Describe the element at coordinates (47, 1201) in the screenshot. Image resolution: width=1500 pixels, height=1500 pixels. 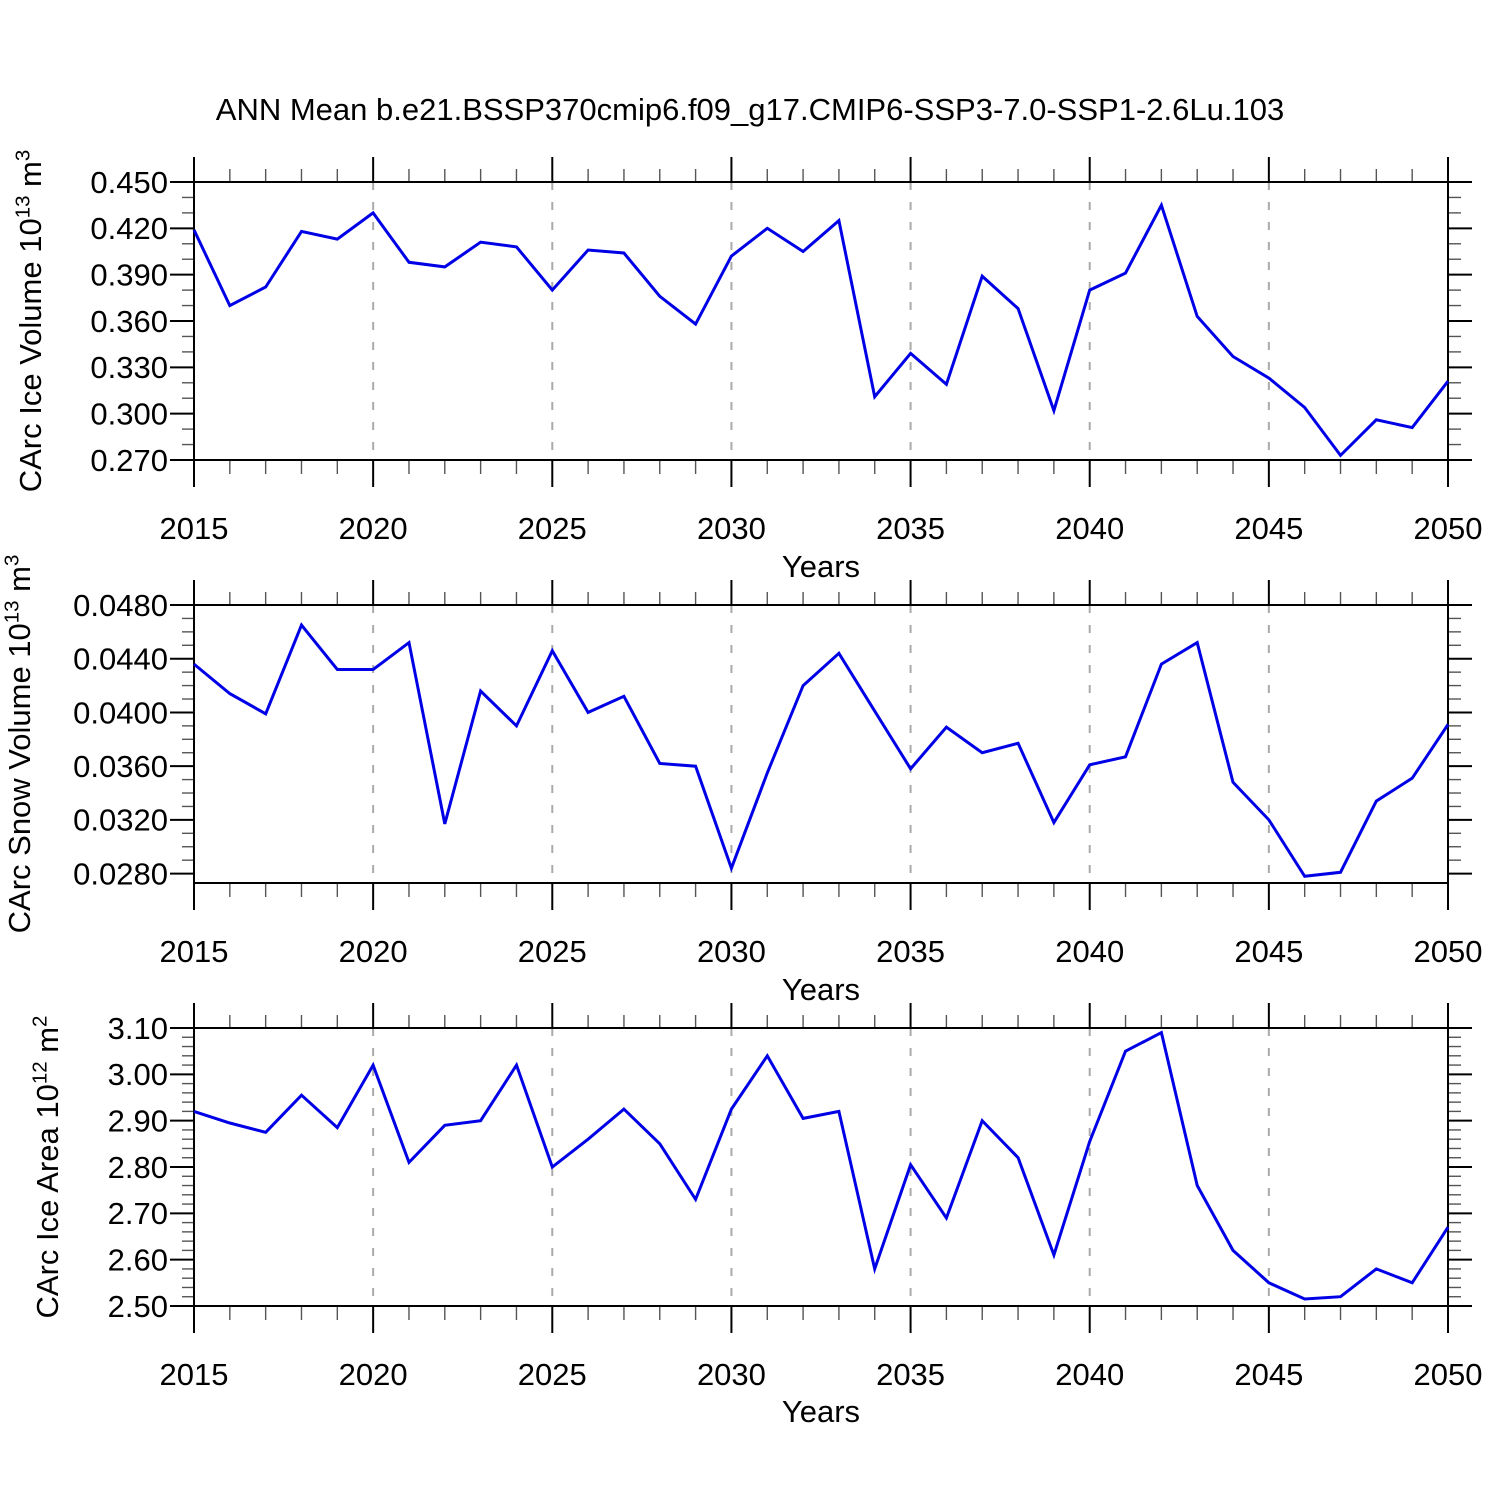
I see `y-axis-title-text: CArc Ice Area 10` at that location.